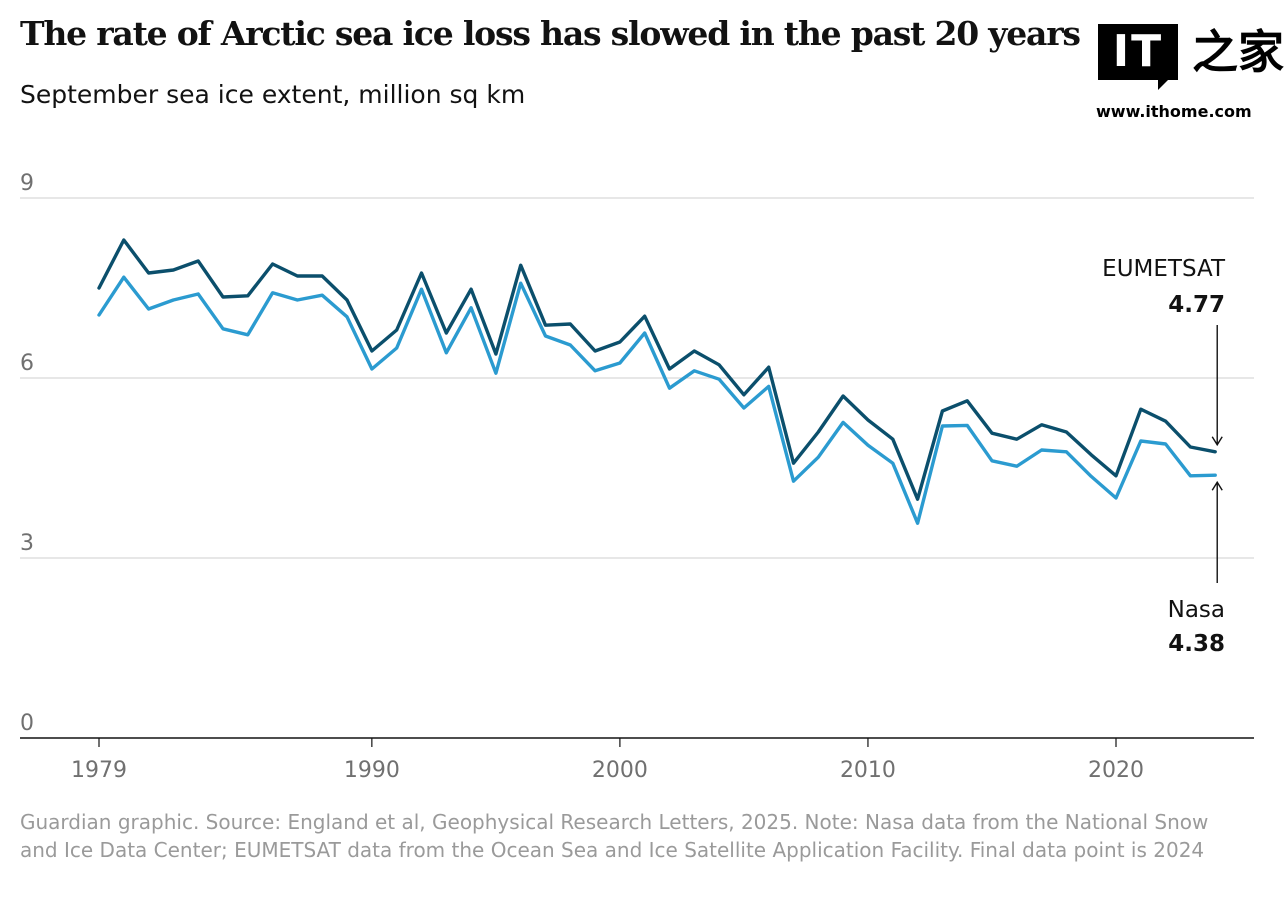 The image size is (1287, 919). I want to click on annotations: EUMETSAT 4.77 Nasa 4.38, so click(1164, 456).